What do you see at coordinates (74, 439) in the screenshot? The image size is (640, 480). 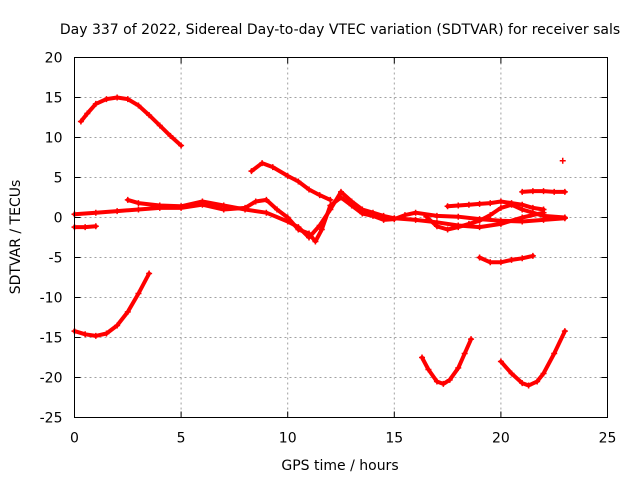 I see `x-tick-label: 0` at bounding box center [74, 439].